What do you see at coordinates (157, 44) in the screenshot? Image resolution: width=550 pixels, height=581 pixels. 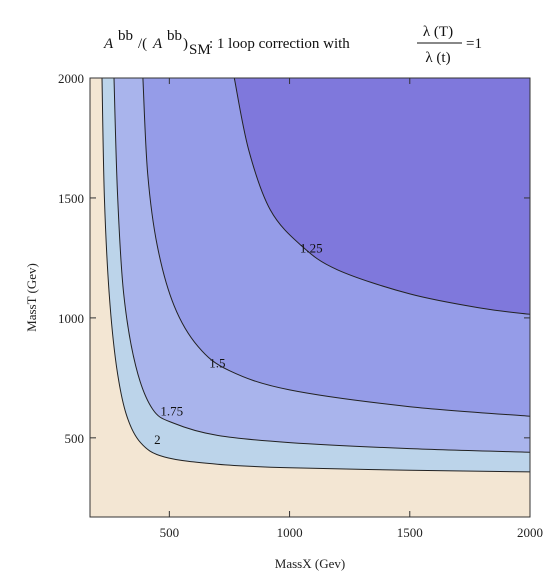 I see `title-den-main: A` at bounding box center [157, 44].